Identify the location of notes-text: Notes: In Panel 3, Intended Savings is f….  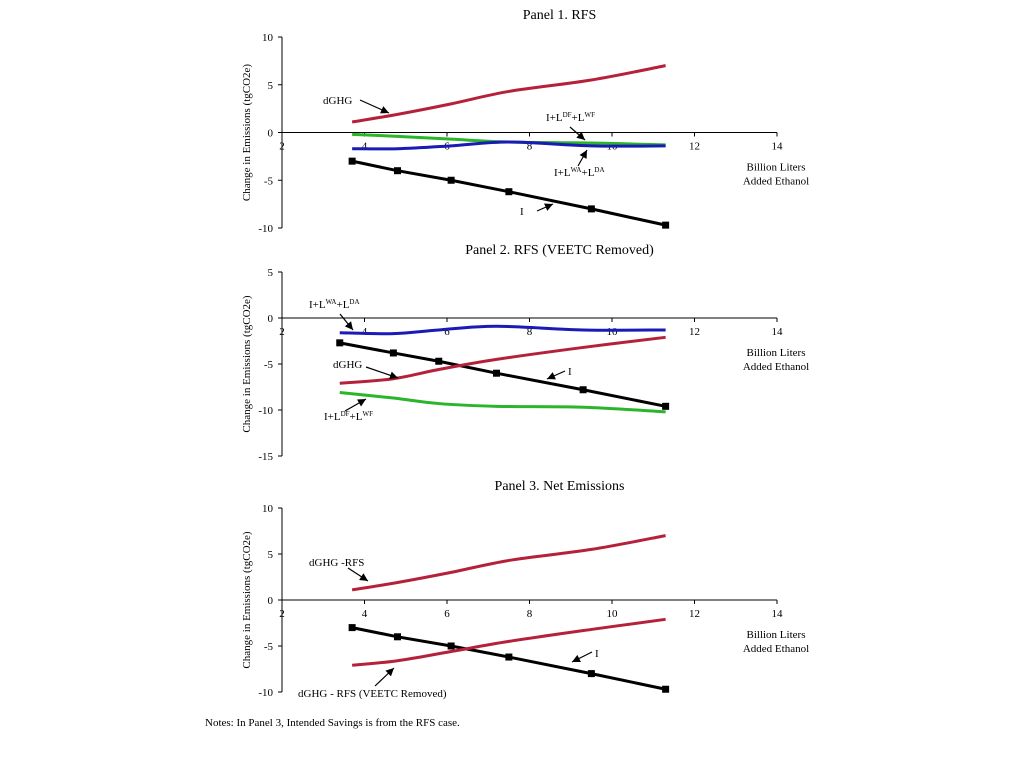
(332, 723).